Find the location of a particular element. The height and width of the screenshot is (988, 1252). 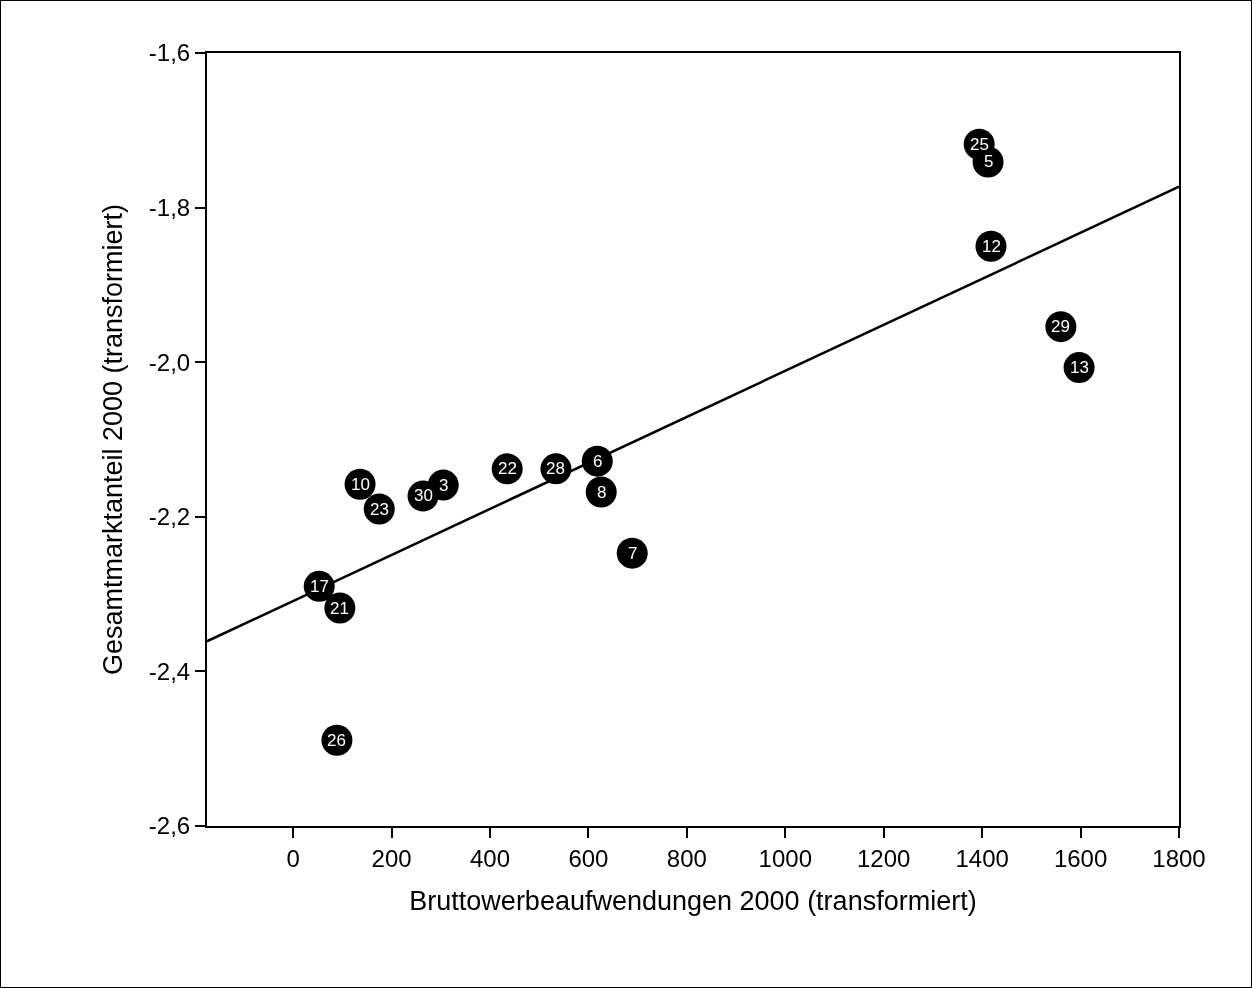

x-tick-label: 1400 is located at coordinates (982, 858).